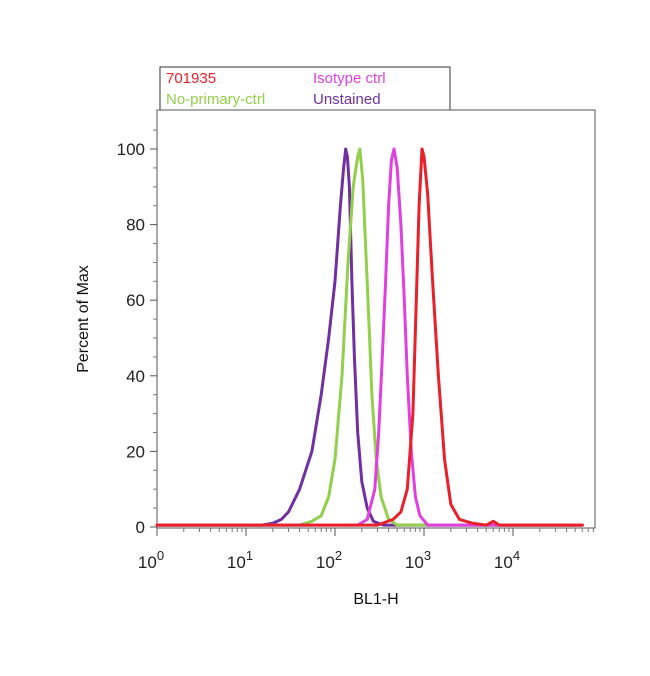 The width and height of the screenshot is (650, 676). What do you see at coordinates (151, 560) in the screenshot?
I see `x-tick-label: 10⁰` at bounding box center [151, 560].